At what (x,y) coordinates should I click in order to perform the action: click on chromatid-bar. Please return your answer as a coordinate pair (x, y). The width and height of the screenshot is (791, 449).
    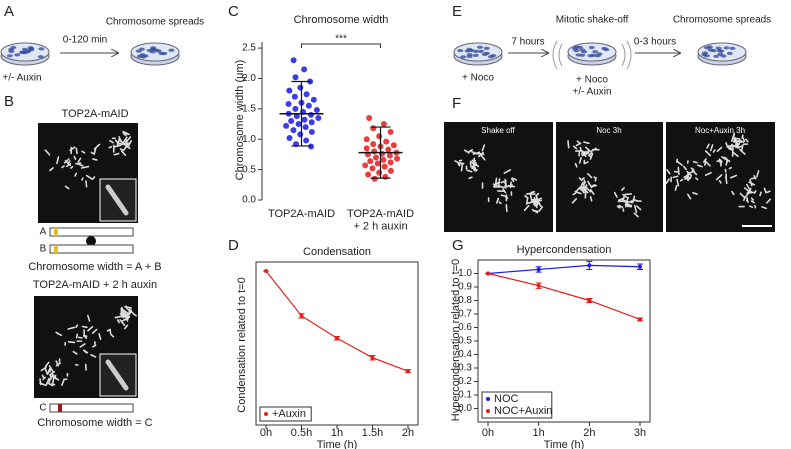
    Looking at the image, I should click on (91, 249).